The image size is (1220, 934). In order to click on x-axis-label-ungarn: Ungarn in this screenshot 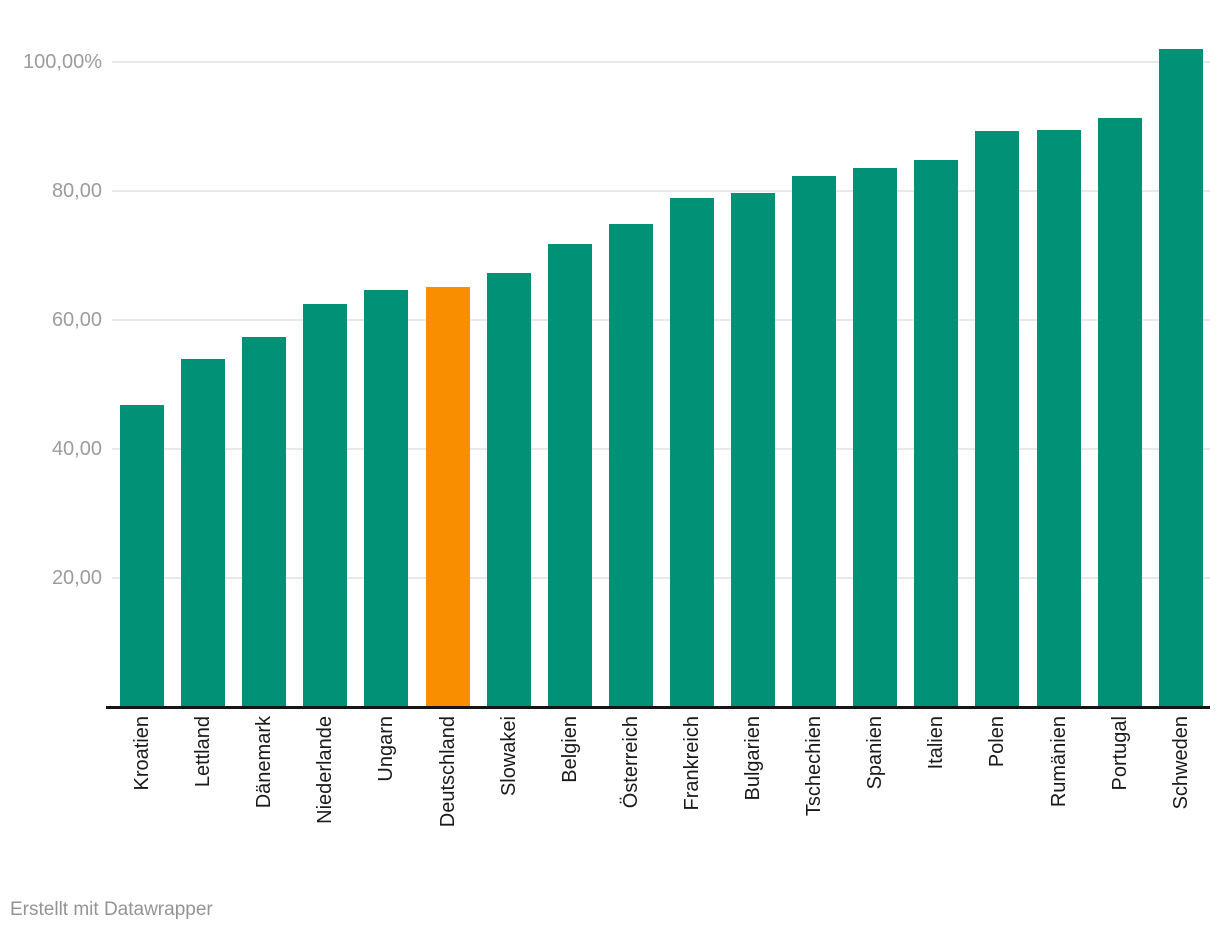, I will do `click(386, 749)`.